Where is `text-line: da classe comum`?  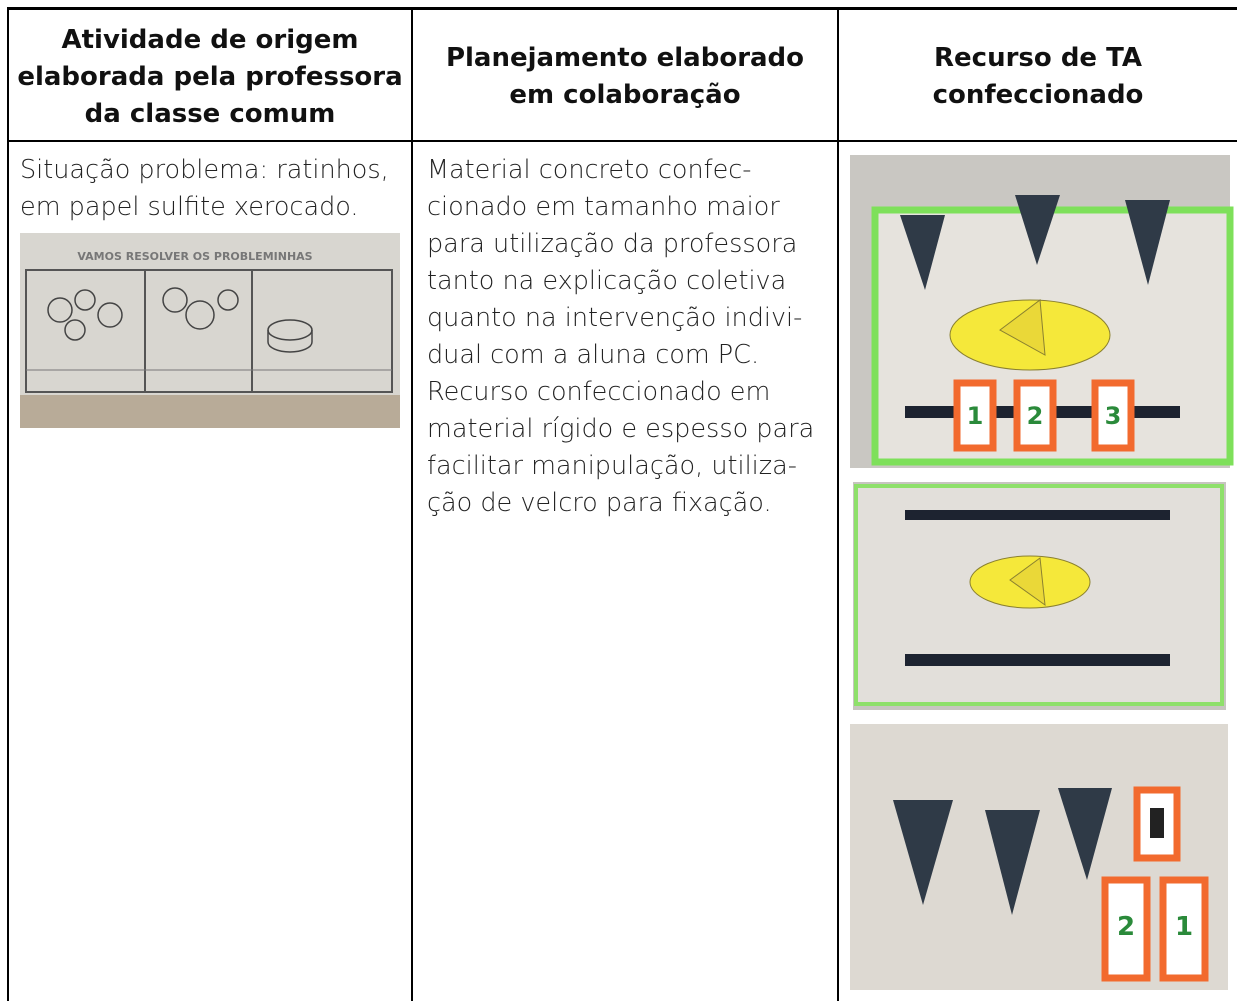
text-line: da classe comum is located at coordinates (210, 114).